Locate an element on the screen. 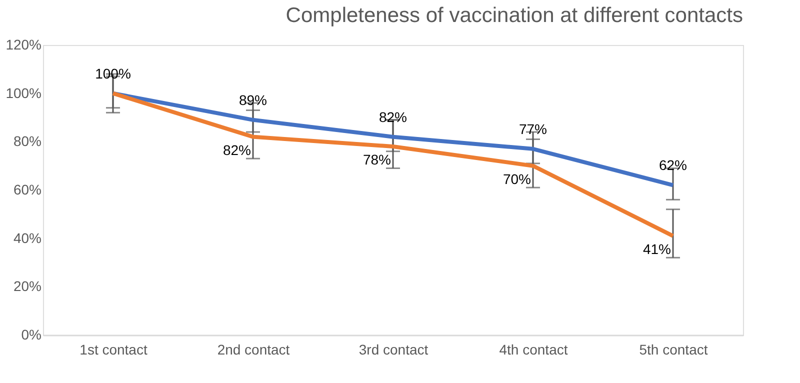 The width and height of the screenshot is (800, 383). x-tick-label: 5th contact is located at coordinates (673, 350).